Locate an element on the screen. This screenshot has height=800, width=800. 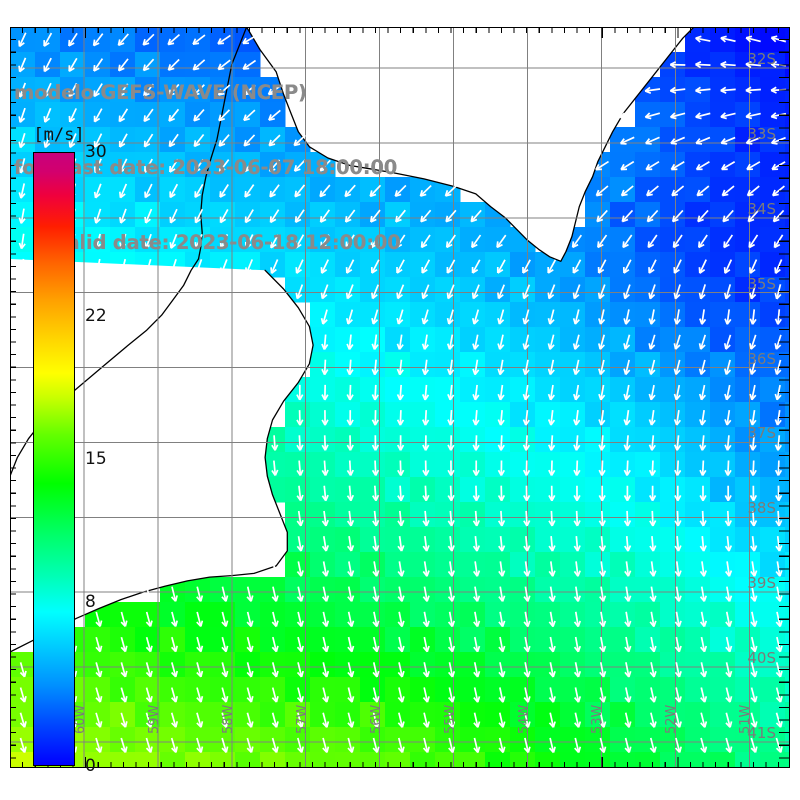
colorbar-tick-15: 15 is located at coordinates (96, 459).